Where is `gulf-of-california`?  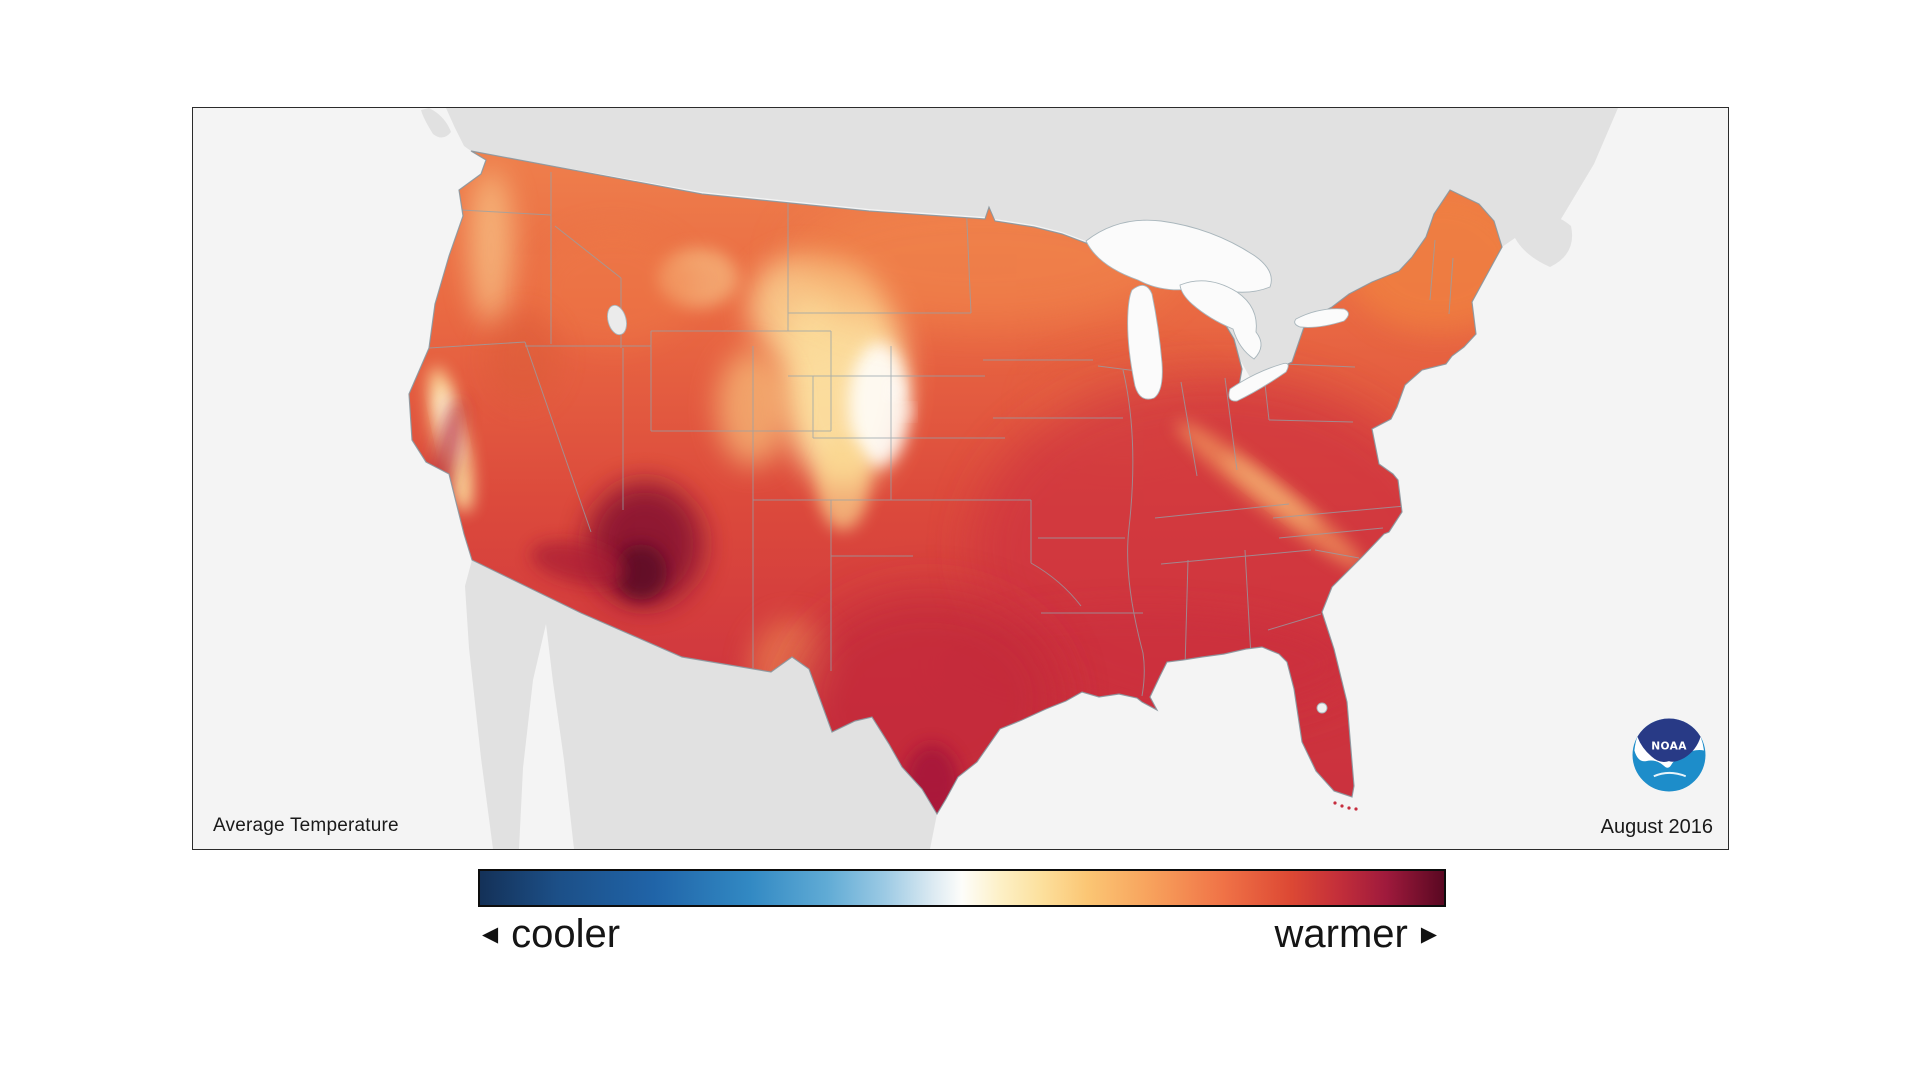
gulf-of-california is located at coordinates (546, 736).